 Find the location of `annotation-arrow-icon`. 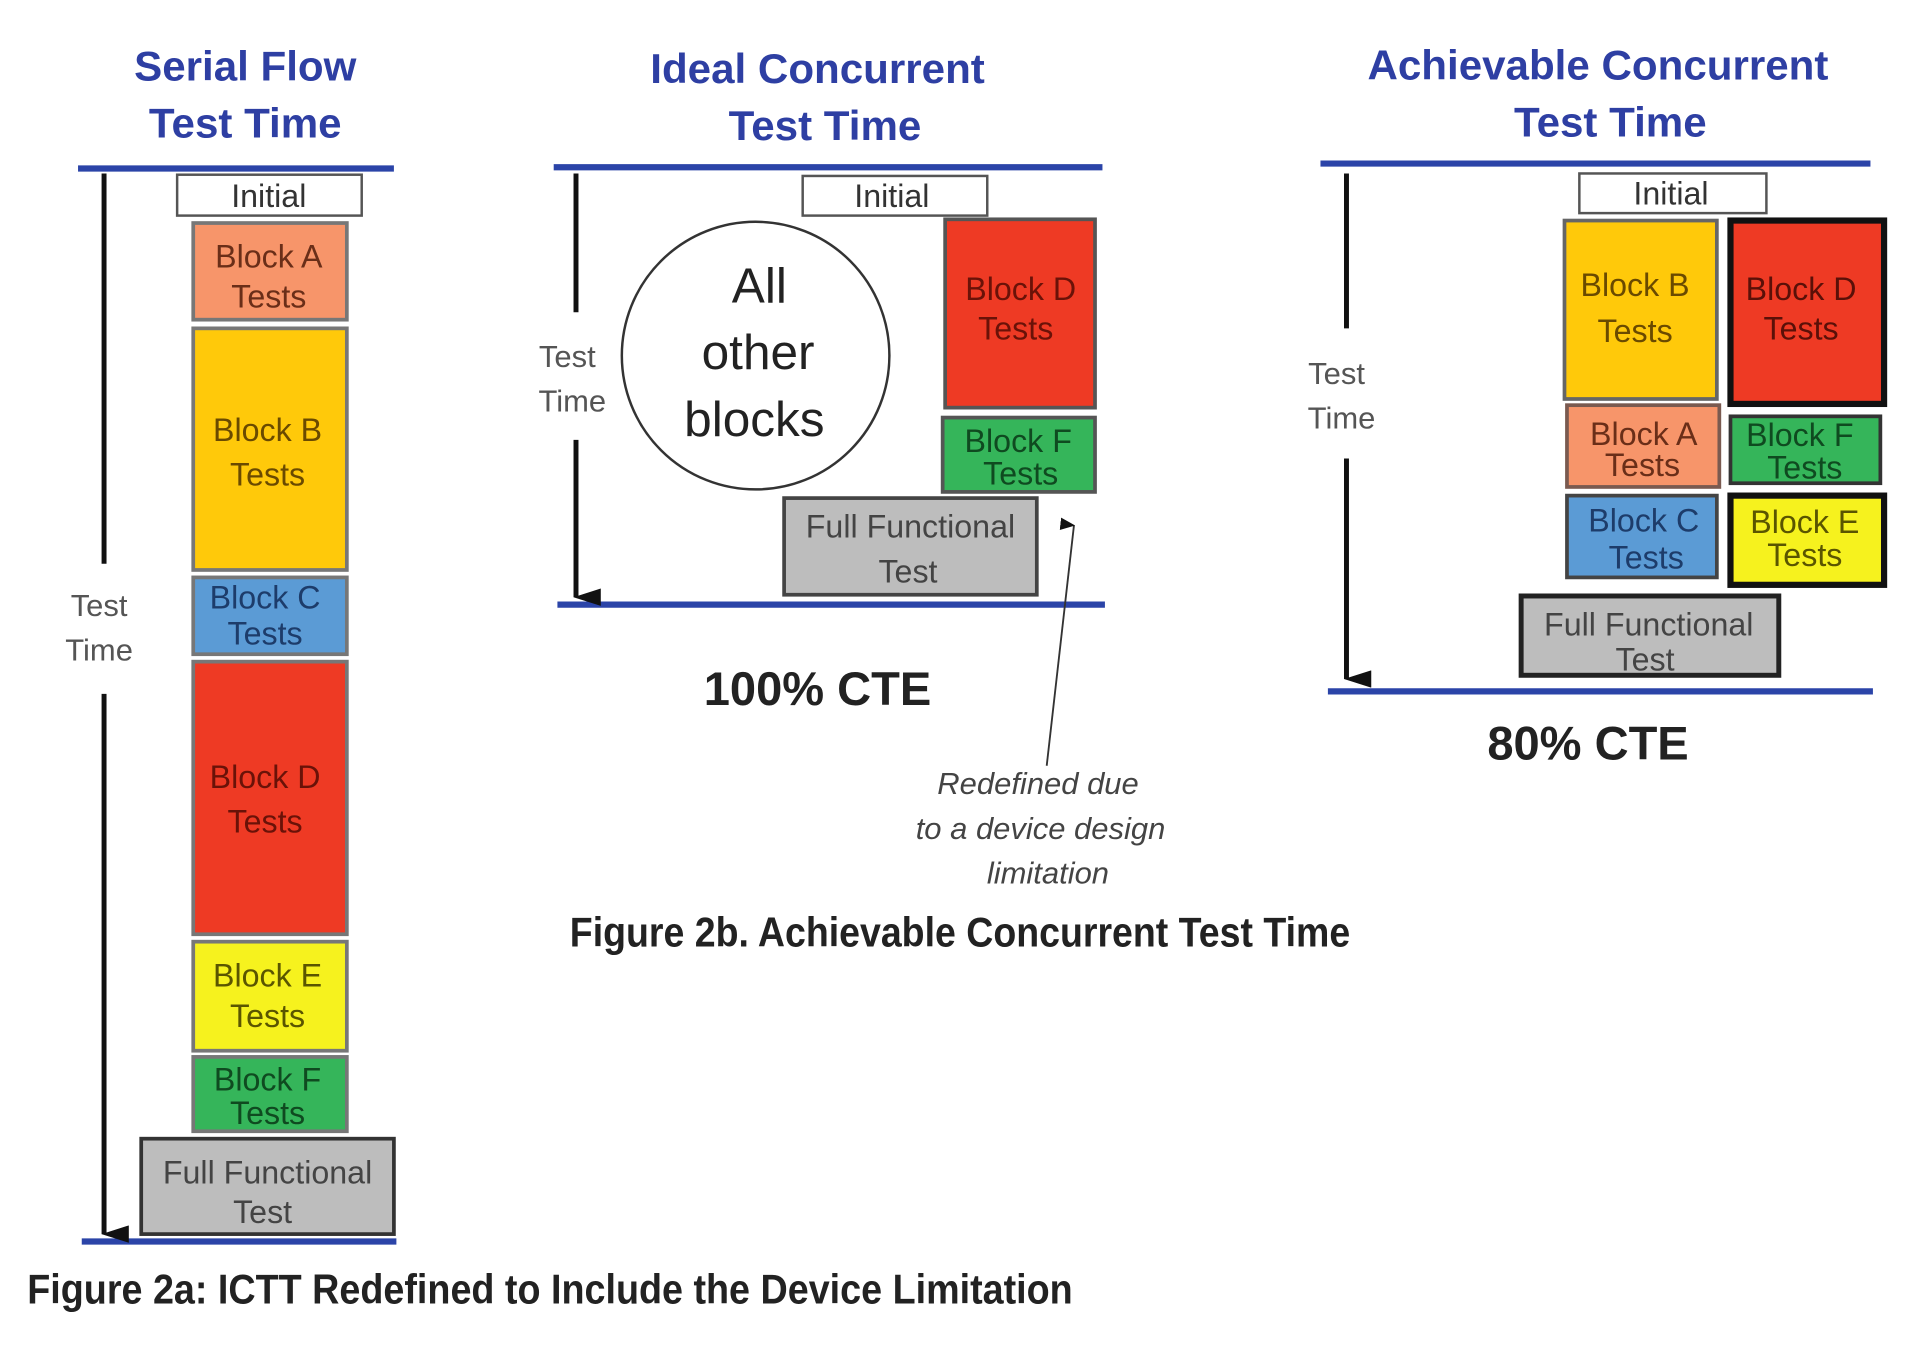

annotation-arrow-icon is located at coordinates (1060, 641).